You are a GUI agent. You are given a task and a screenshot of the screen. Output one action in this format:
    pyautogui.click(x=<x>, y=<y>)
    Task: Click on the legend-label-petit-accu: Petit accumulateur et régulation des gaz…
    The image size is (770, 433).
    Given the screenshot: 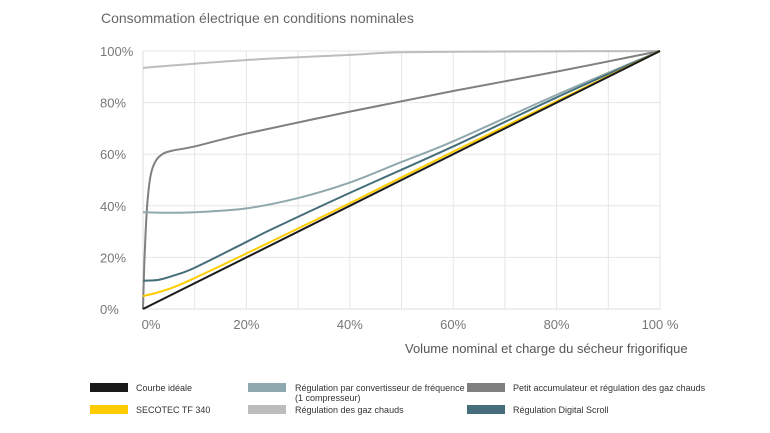 What is the action you would take?
    pyautogui.click(x=609, y=388)
    